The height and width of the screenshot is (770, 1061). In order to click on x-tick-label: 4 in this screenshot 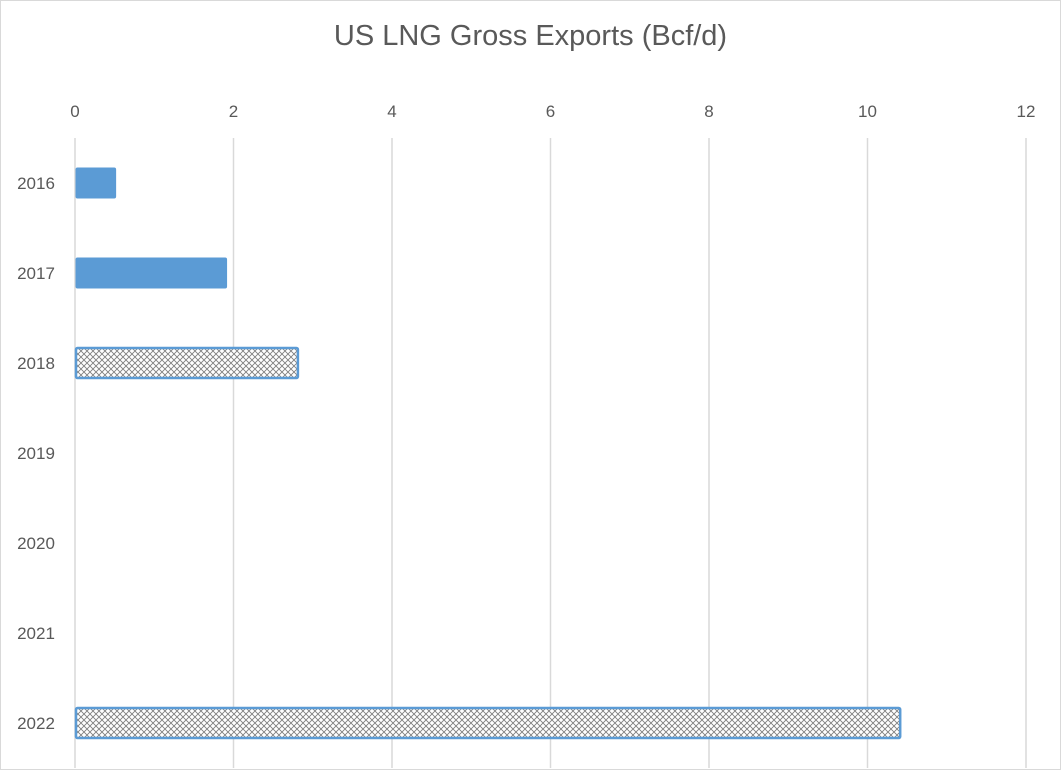, I will do `click(391, 111)`.